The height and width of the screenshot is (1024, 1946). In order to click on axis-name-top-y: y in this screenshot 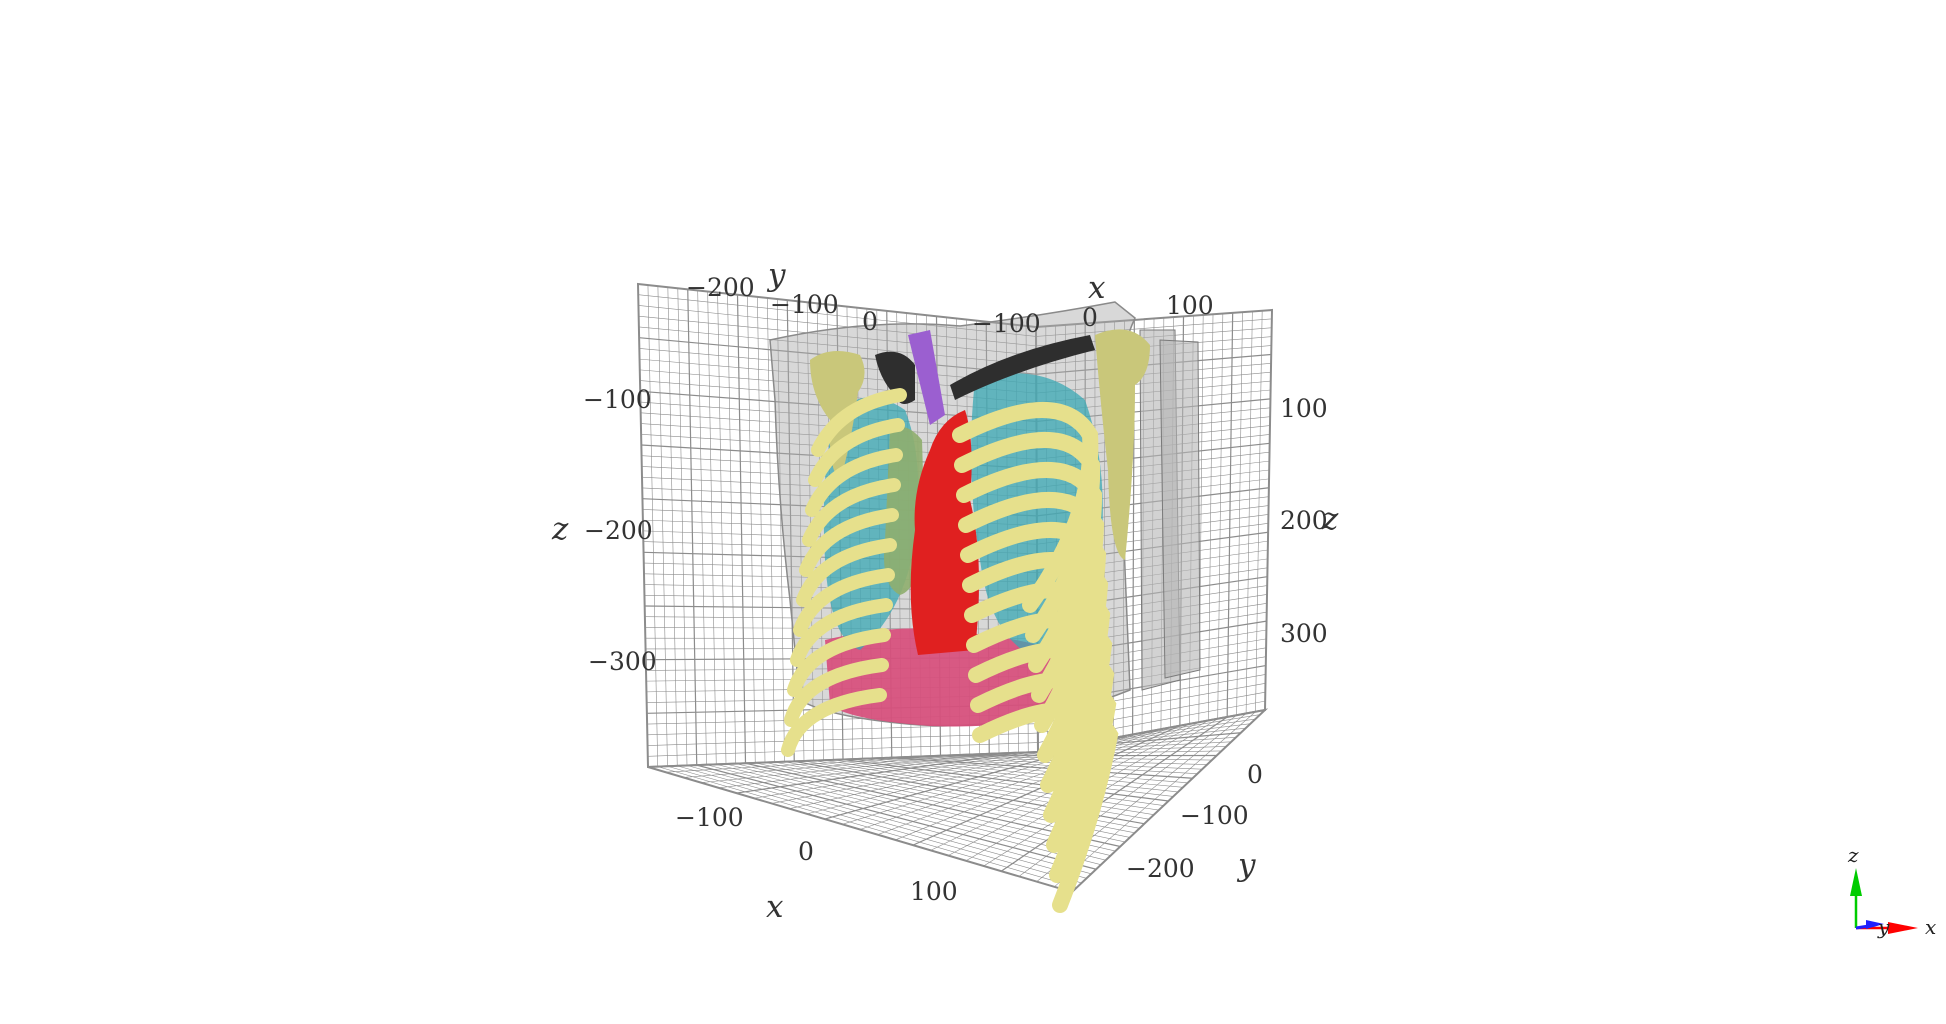, I will do `click(776, 275)`.